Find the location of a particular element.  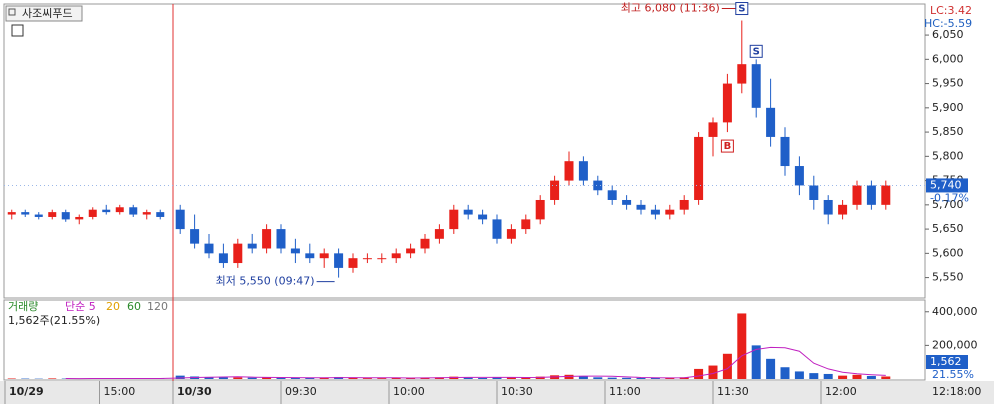

x-tick-label: 10:30 is located at coordinates (517, 391).